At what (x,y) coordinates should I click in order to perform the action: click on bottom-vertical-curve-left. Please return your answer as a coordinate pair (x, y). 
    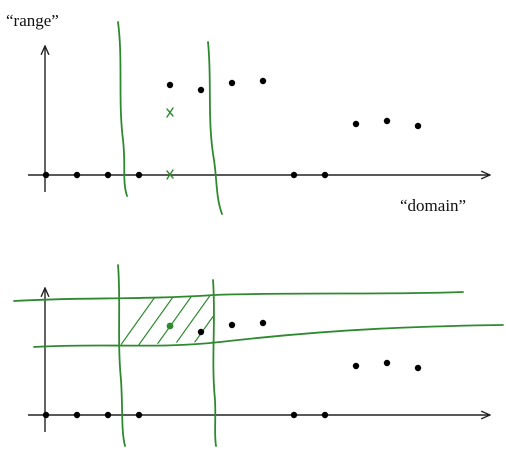
    Looking at the image, I should click on (121, 355).